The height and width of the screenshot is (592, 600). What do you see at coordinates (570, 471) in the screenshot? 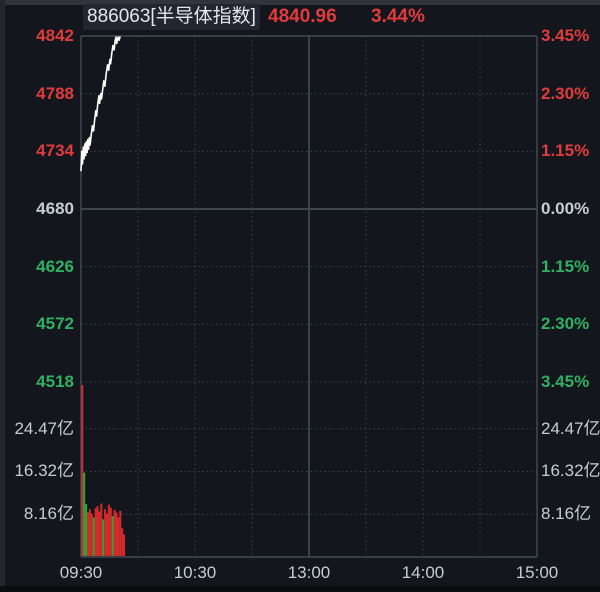
I see `volume-tick-label-right: 16.32亿` at bounding box center [570, 471].